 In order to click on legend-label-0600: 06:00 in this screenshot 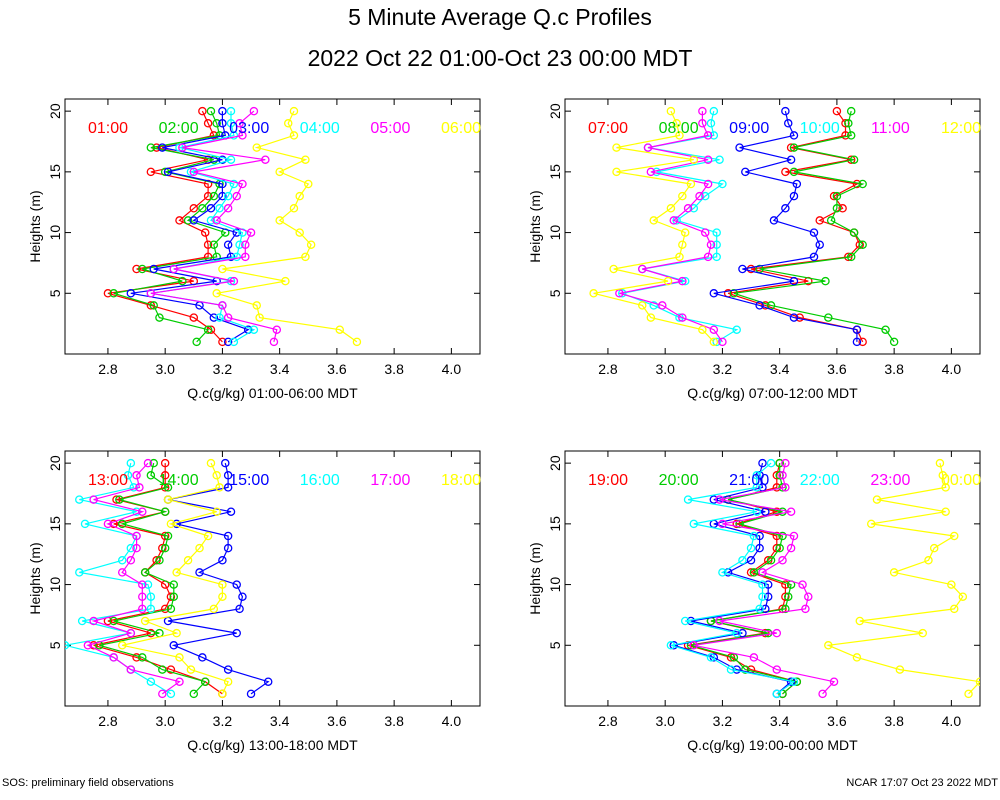, I will do `click(461, 128)`.